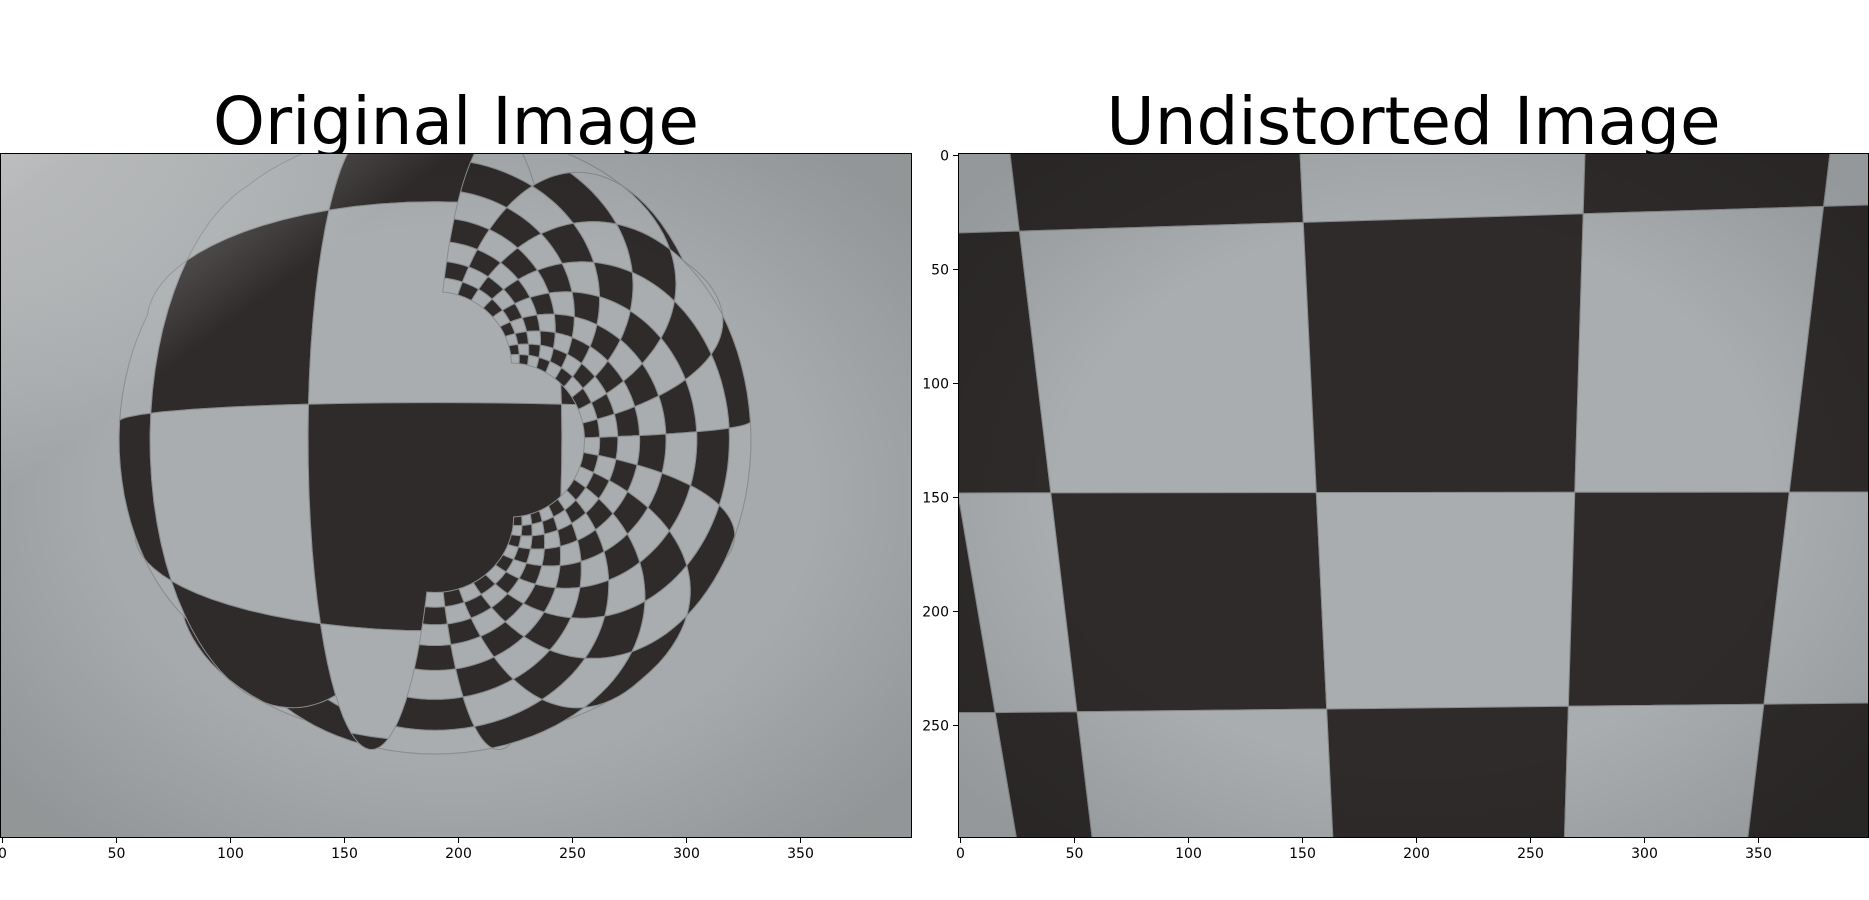  Describe the element at coordinates (407, 850) in the screenshot. I see `original-x-axis: 0 50 100 150 200 250 300 350` at that location.